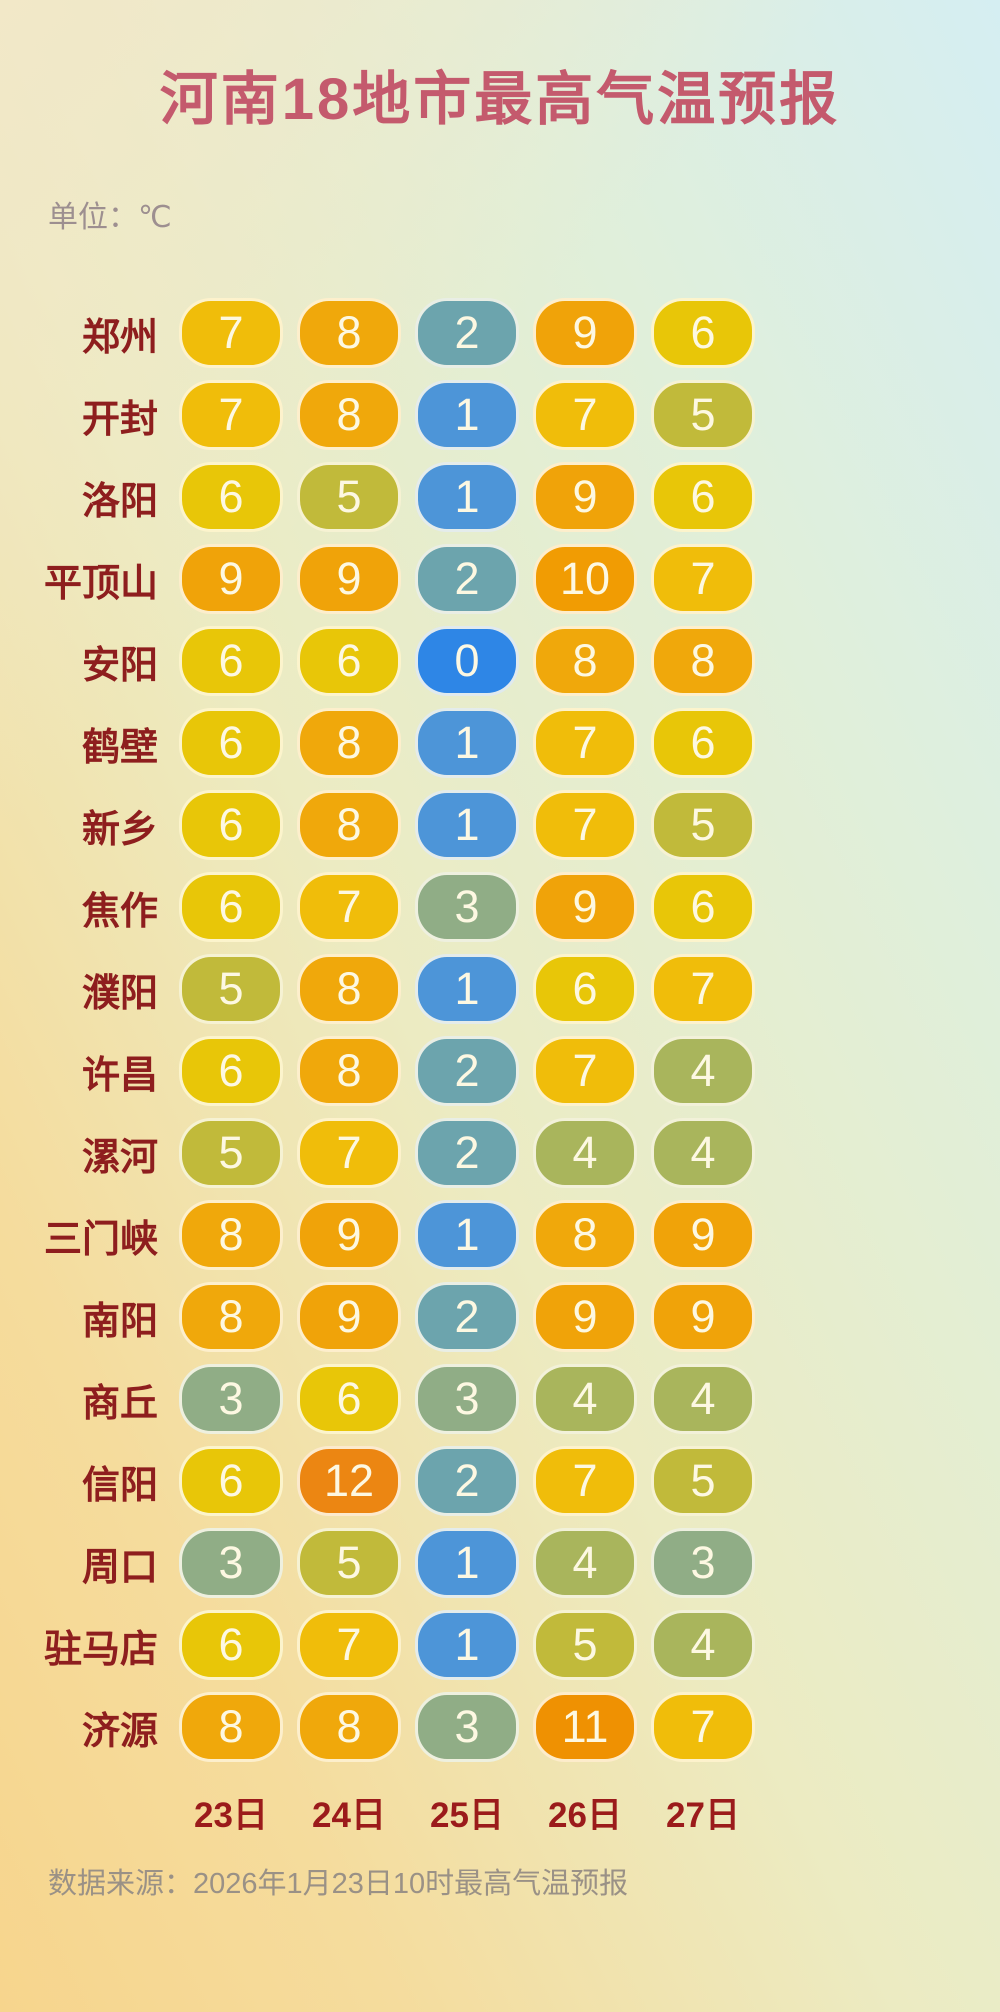 This screenshot has height=2012, width=1000. I want to click on date-label: 25日, so click(467, 1815).